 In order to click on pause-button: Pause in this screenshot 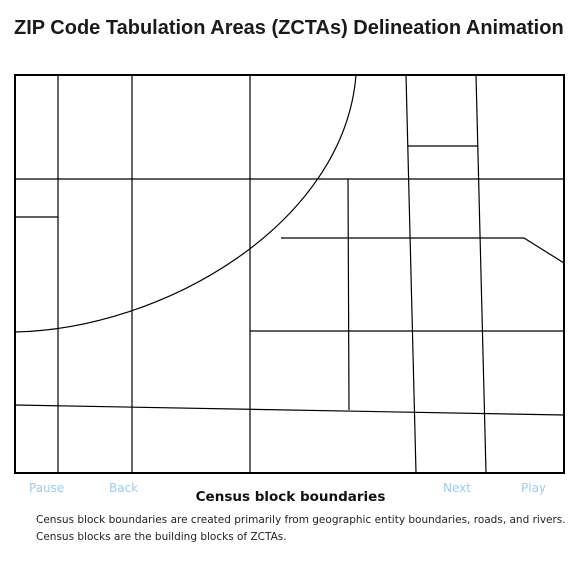, I will do `click(47, 488)`.